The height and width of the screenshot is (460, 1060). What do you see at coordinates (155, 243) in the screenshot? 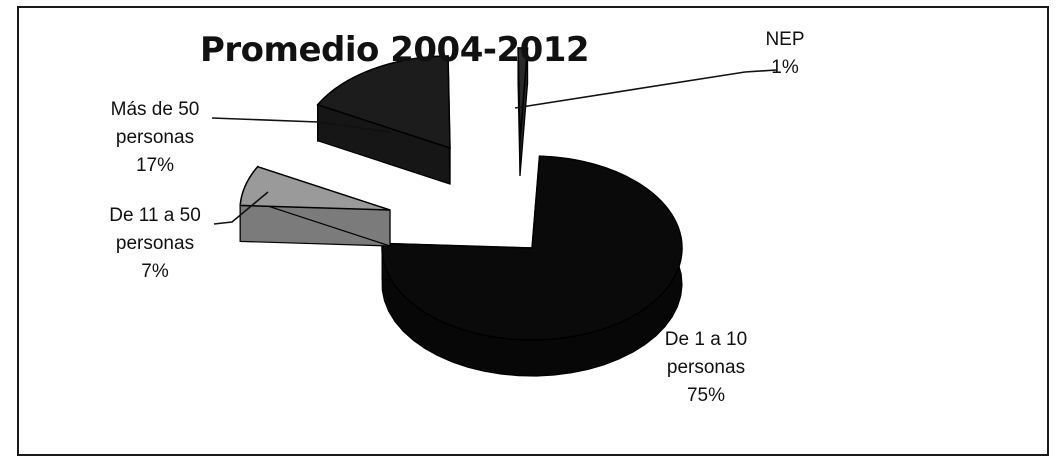
I see `slice-label-de-11-a-50: De 11 a 50 personas 7%` at bounding box center [155, 243].